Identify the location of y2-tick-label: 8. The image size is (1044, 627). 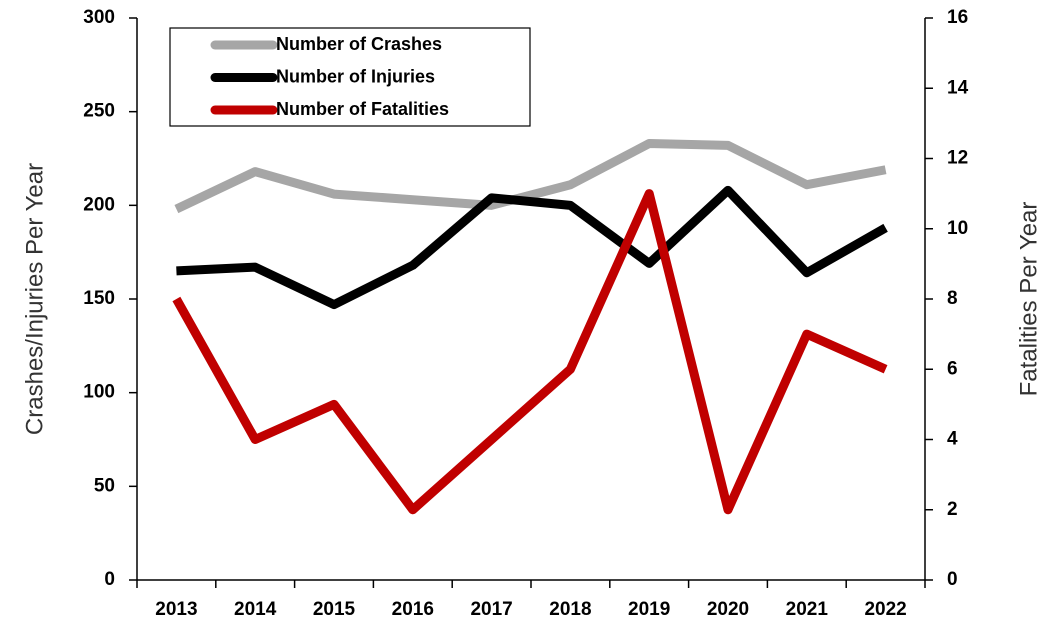
(952, 298).